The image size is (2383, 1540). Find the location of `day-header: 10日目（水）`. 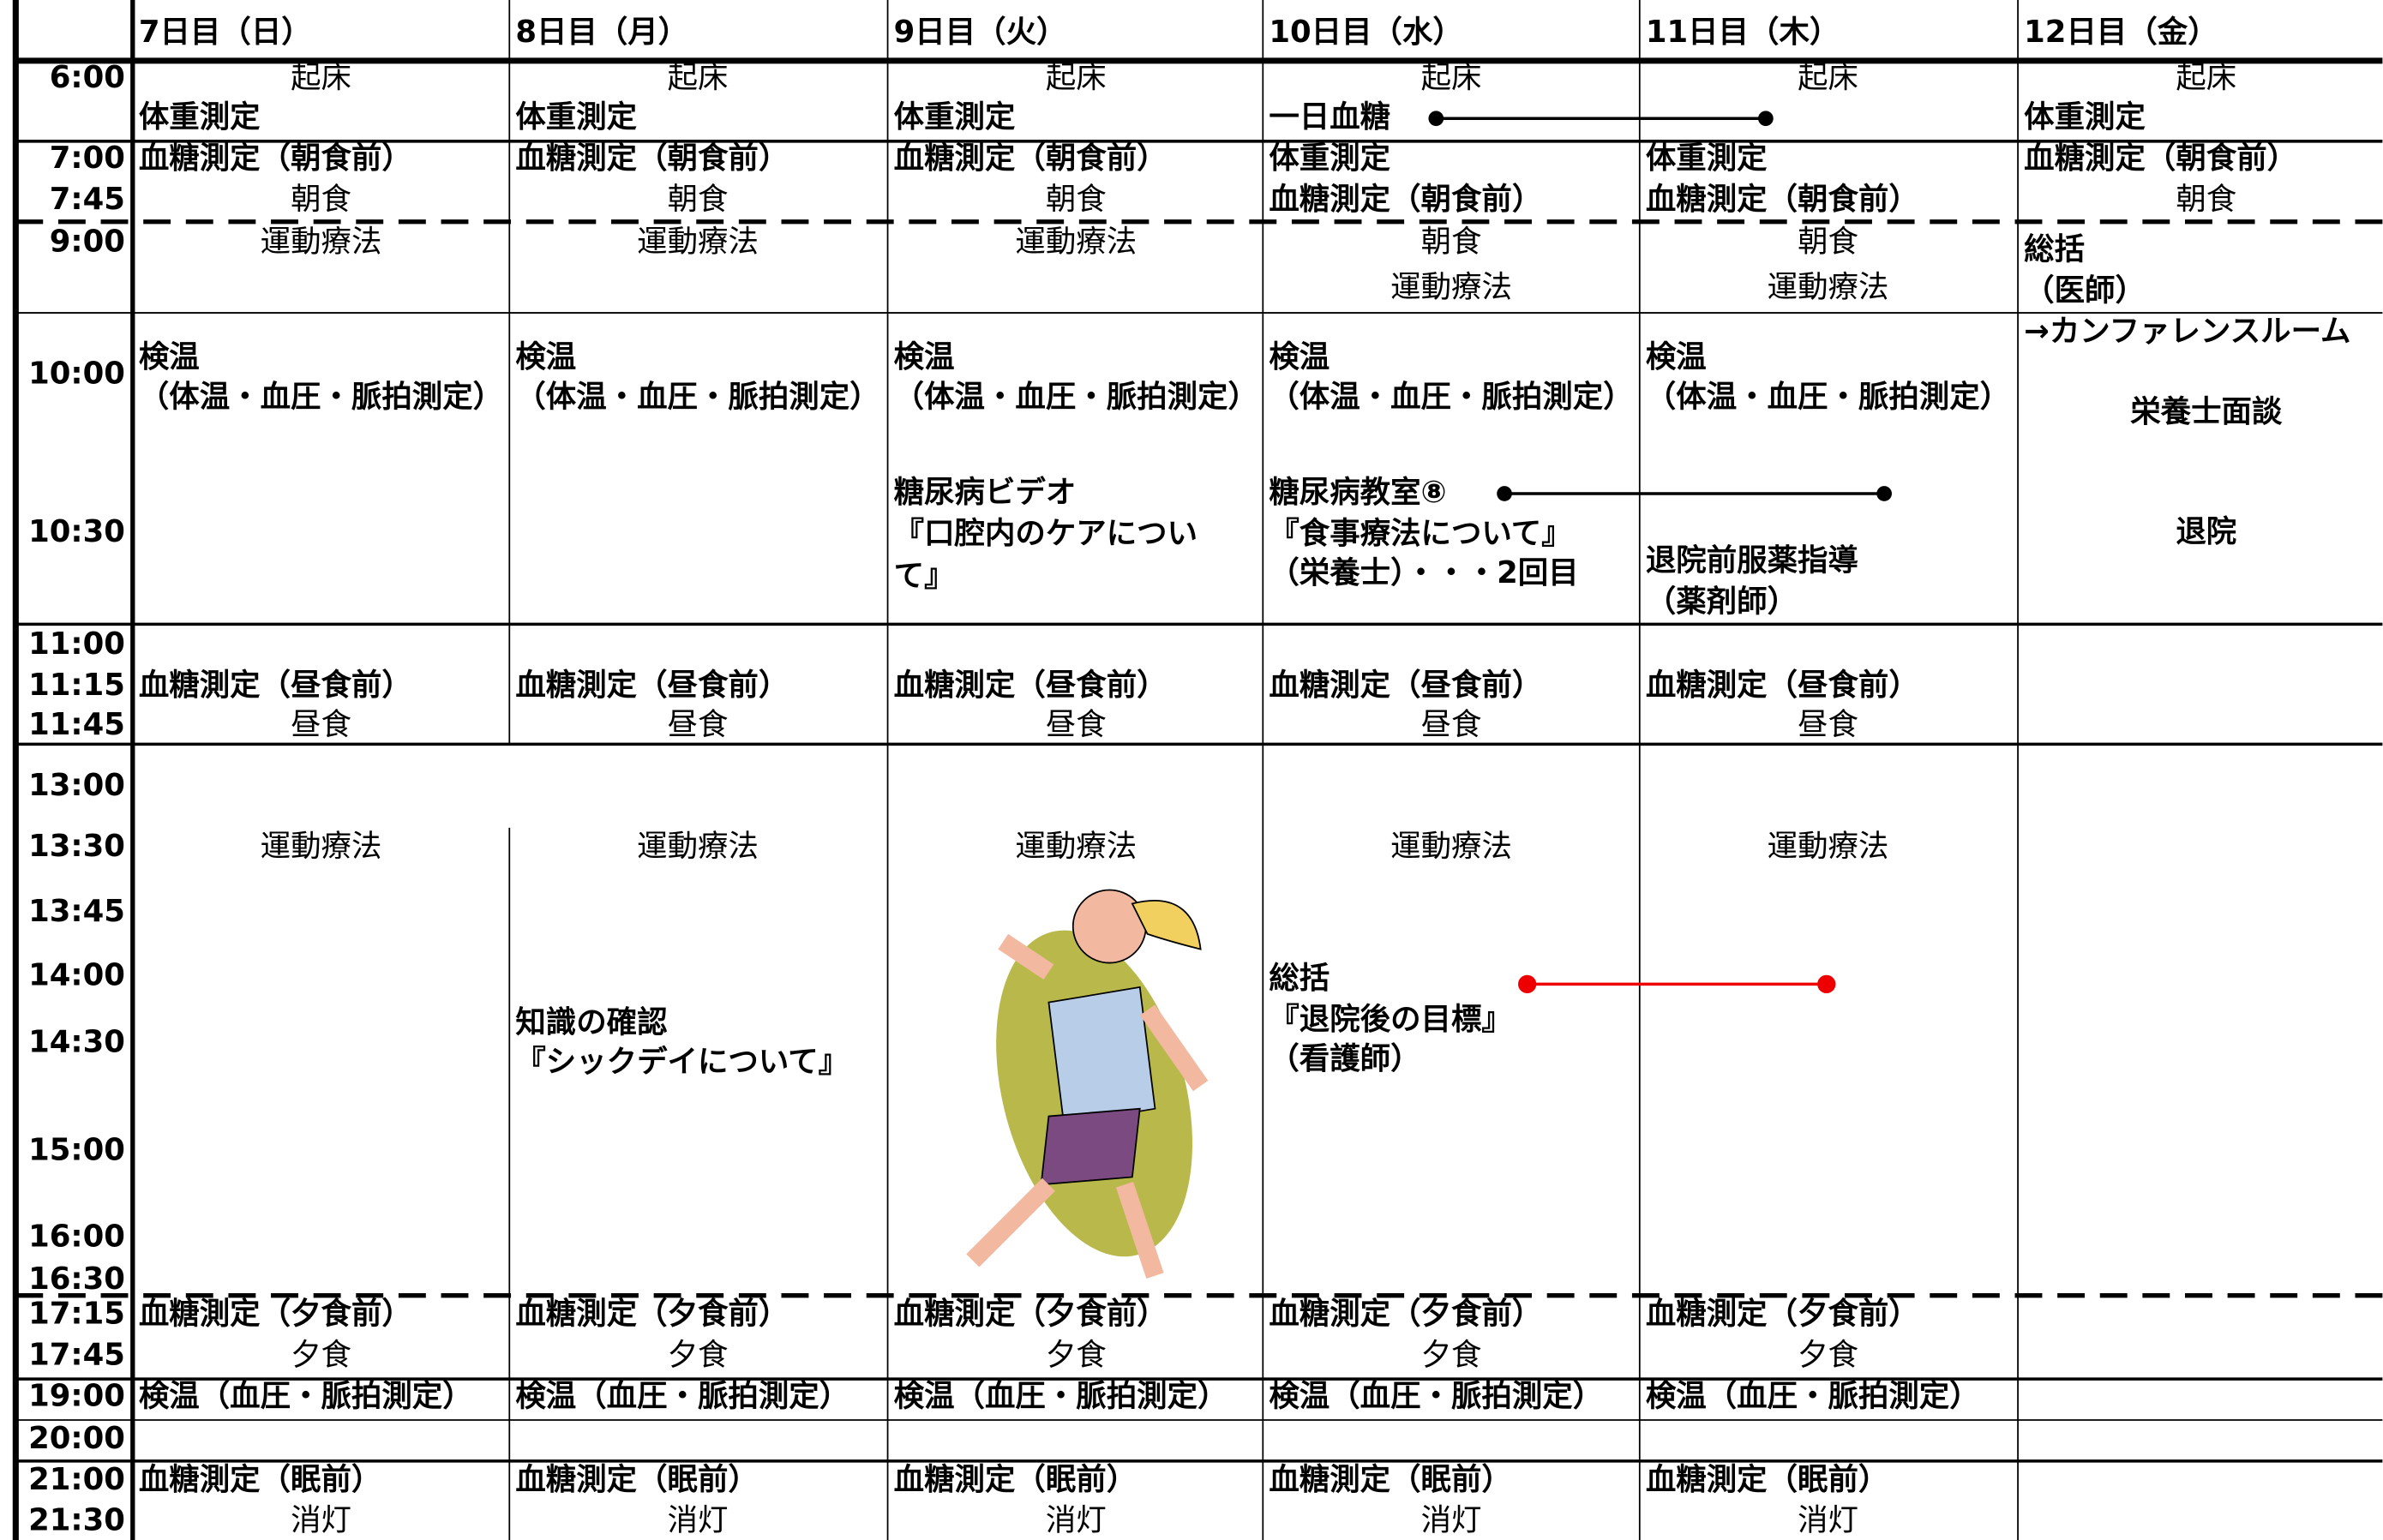

day-header: 10日目（水） is located at coordinates (1366, 32).